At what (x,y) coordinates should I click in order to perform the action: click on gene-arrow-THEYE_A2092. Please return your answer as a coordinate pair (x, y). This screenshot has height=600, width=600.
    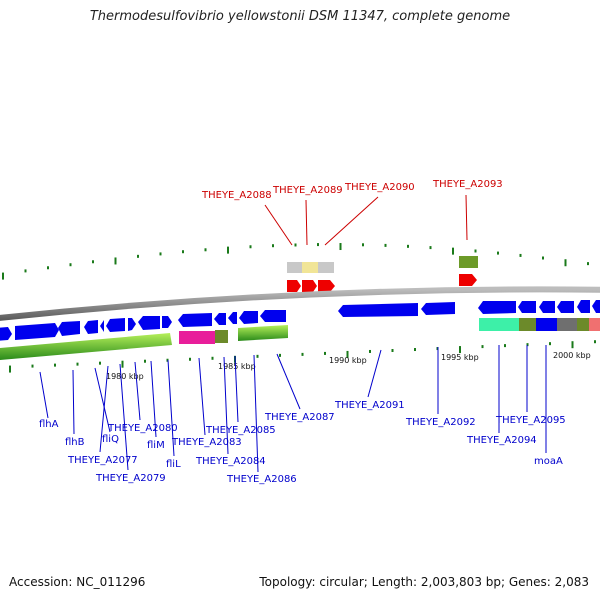
    Looking at the image, I should click on (438, 308).